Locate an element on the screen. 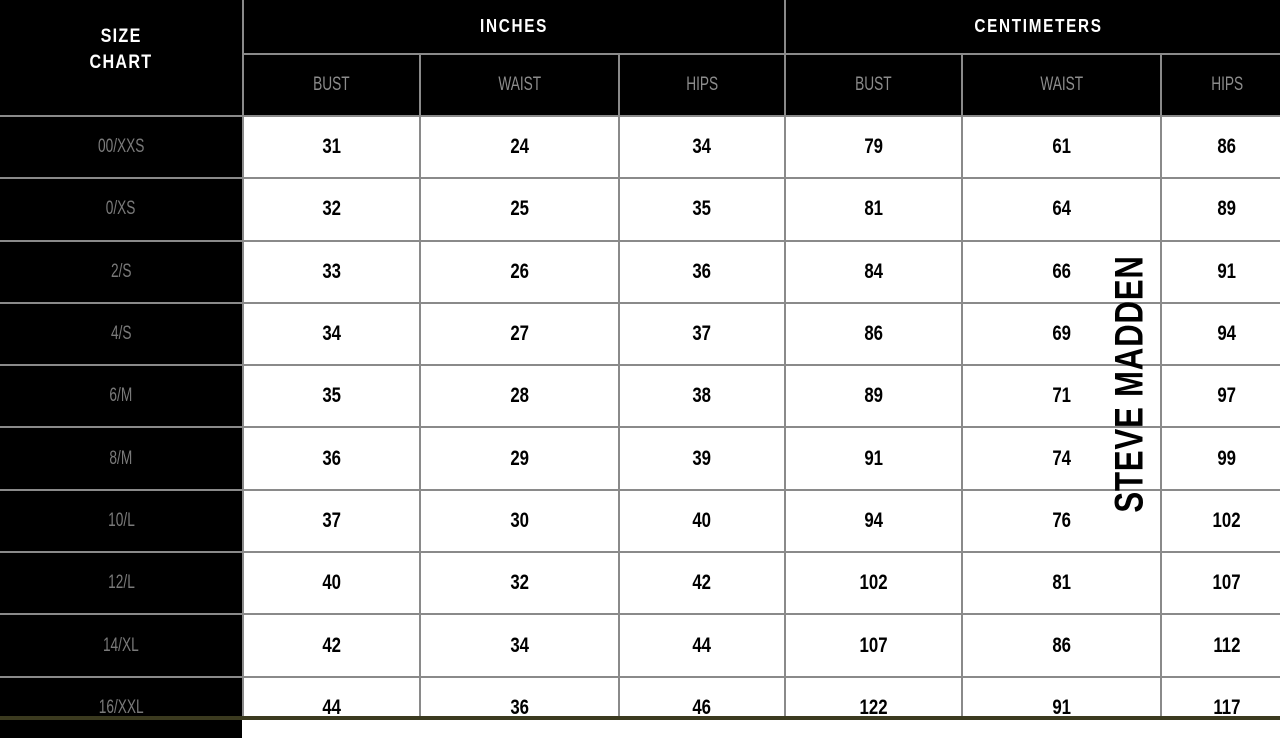 This screenshot has height=738, width=1280. measurement-cell: 99 is located at coordinates (1221, 458).